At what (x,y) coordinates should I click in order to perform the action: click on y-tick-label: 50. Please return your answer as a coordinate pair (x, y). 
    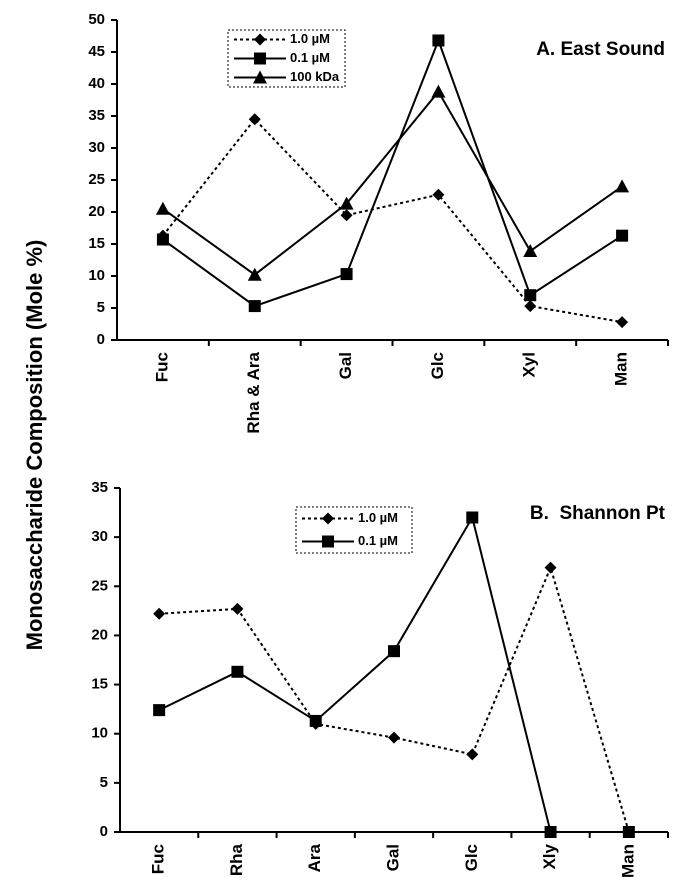
    Looking at the image, I should click on (96, 19).